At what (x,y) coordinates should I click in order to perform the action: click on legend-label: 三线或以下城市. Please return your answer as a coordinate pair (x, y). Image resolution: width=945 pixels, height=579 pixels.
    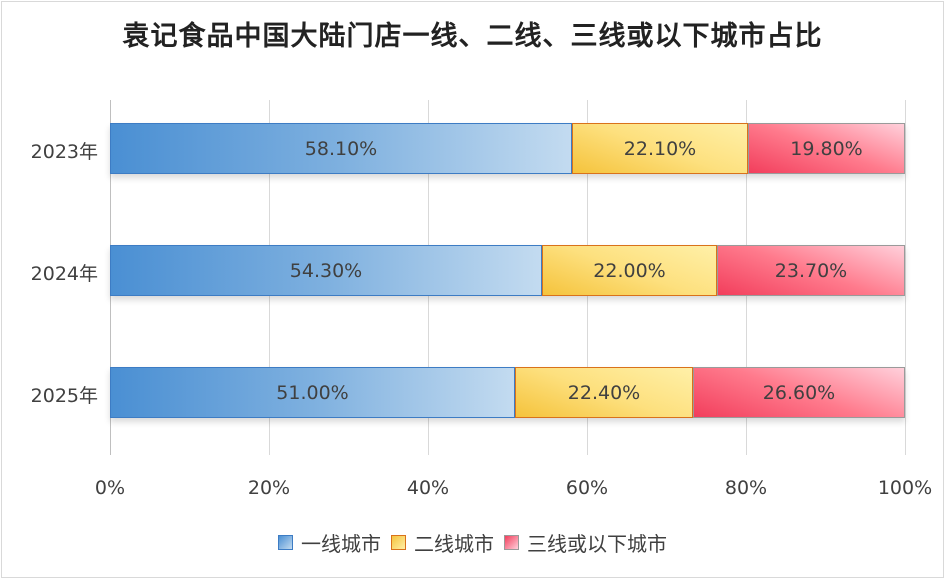
    Looking at the image, I should click on (597, 544).